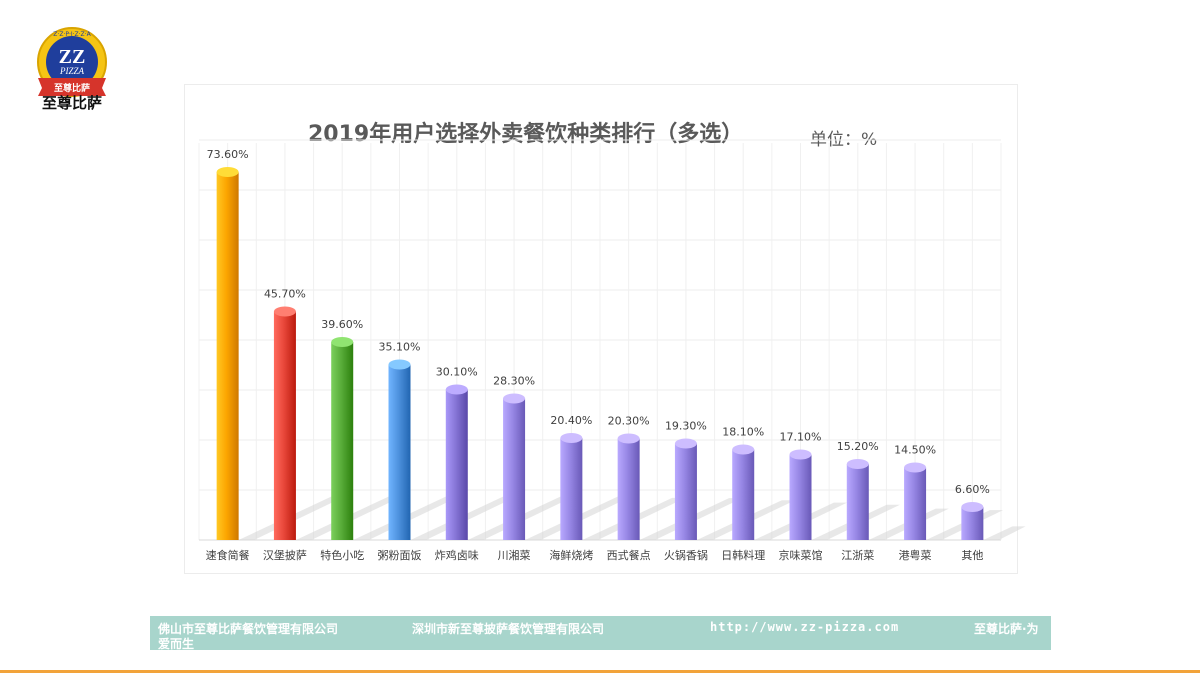 This screenshot has height=675, width=1200. I want to click on data-label: 30.10%, so click(457, 372).